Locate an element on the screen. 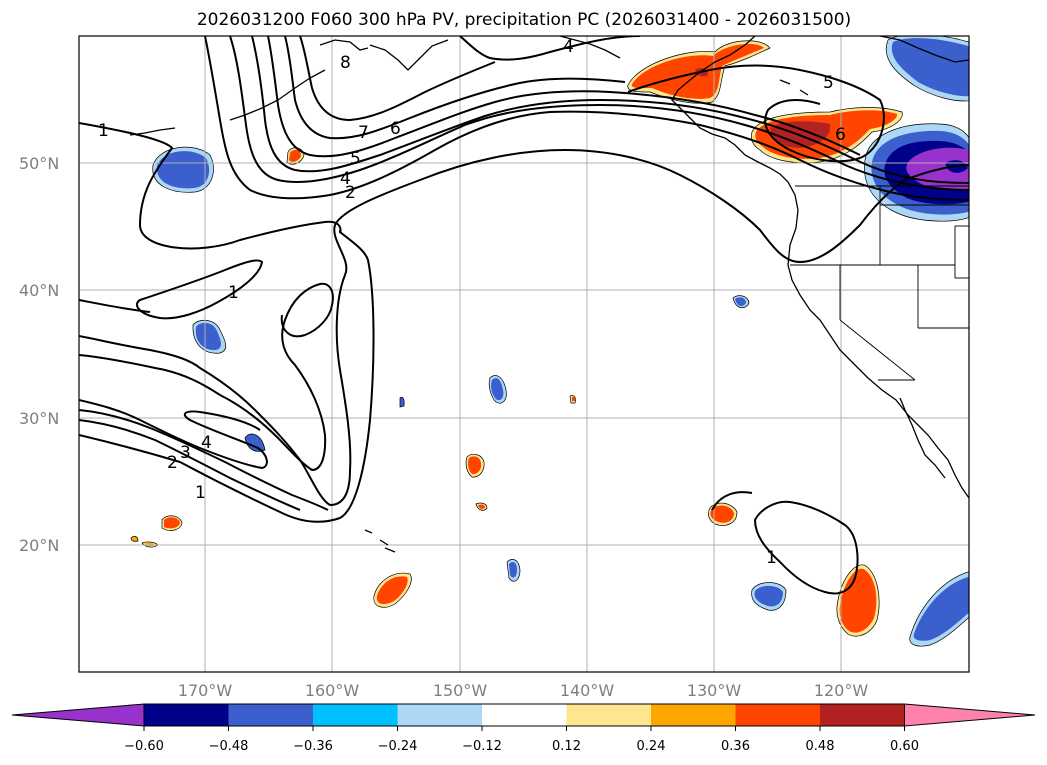 The image size is (1047, 765). colorbar-tick-label: 0.36 is located at coordinates (735, 746).